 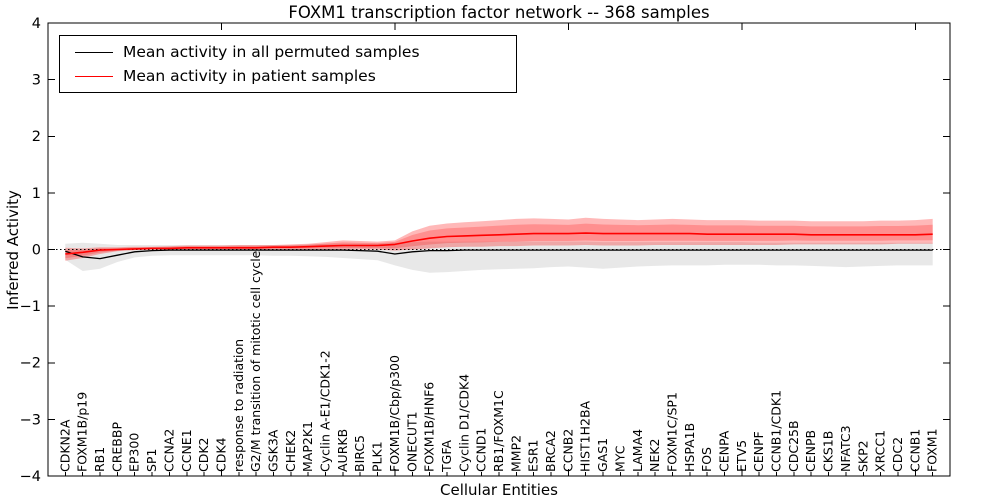 I want to click on x-tick-label: Cyclin A-E1/CDK1-2, so click(x=325, y=411).